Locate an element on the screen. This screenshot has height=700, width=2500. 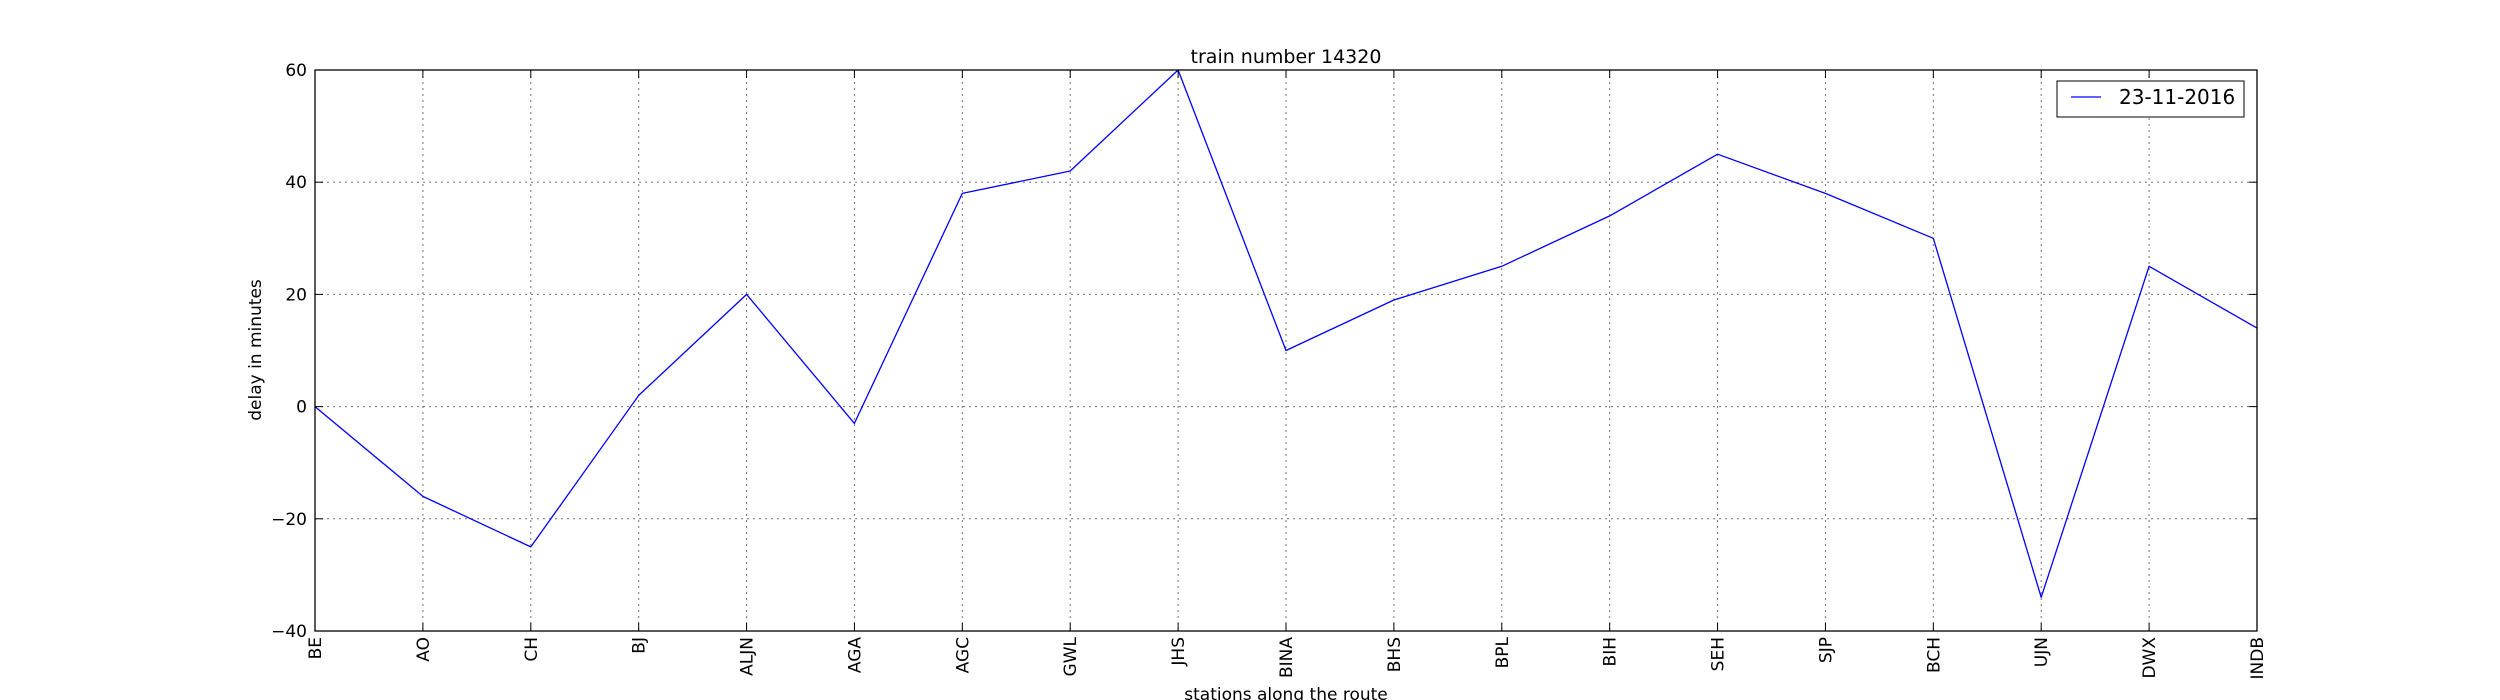
x-axis-label: stations along the route is located at coordinates (1286, 692).